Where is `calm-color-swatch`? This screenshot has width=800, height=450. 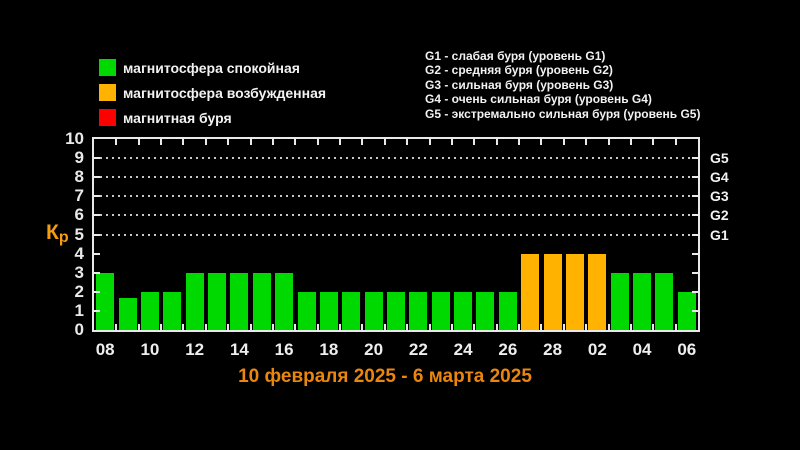
calm-color-swatch is located at coordinates (107, 67).